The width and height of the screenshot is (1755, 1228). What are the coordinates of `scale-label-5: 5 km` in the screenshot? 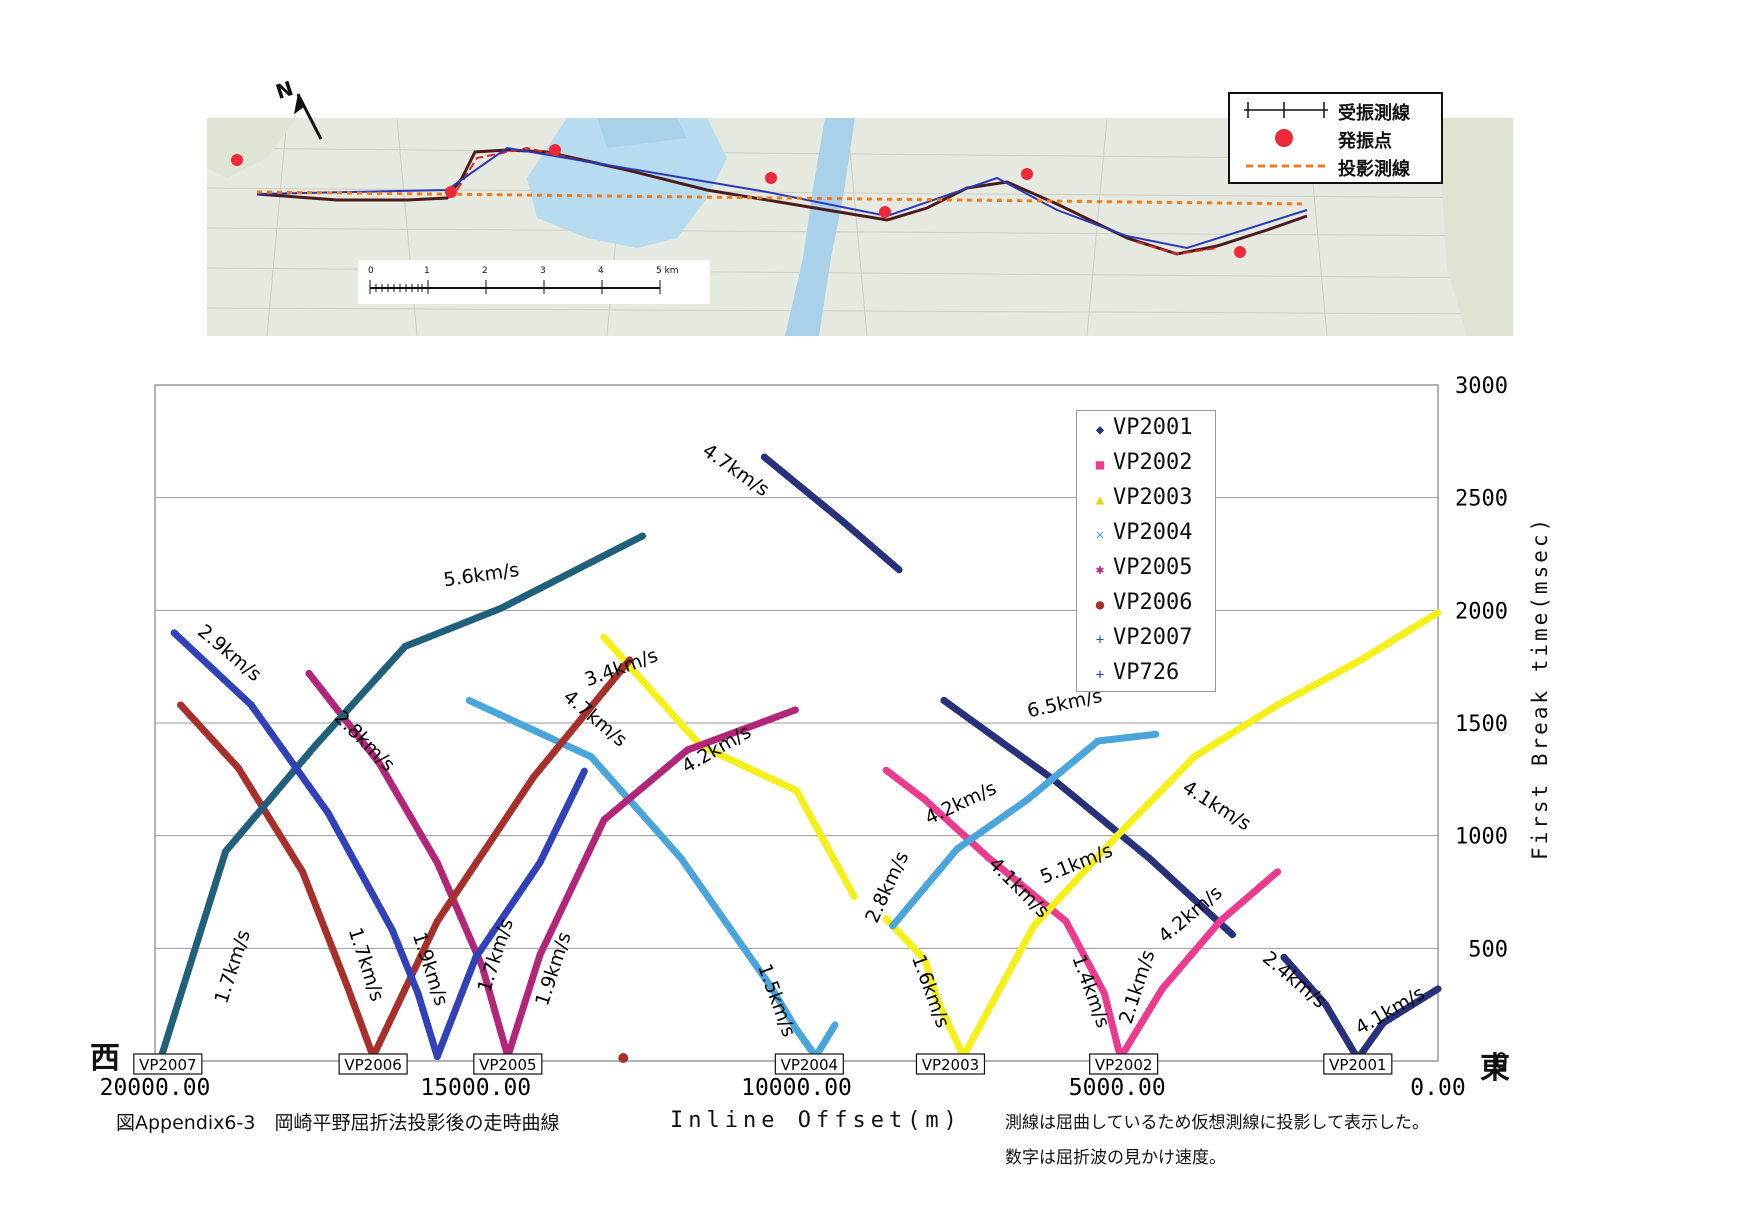 It's located at (667, 271).